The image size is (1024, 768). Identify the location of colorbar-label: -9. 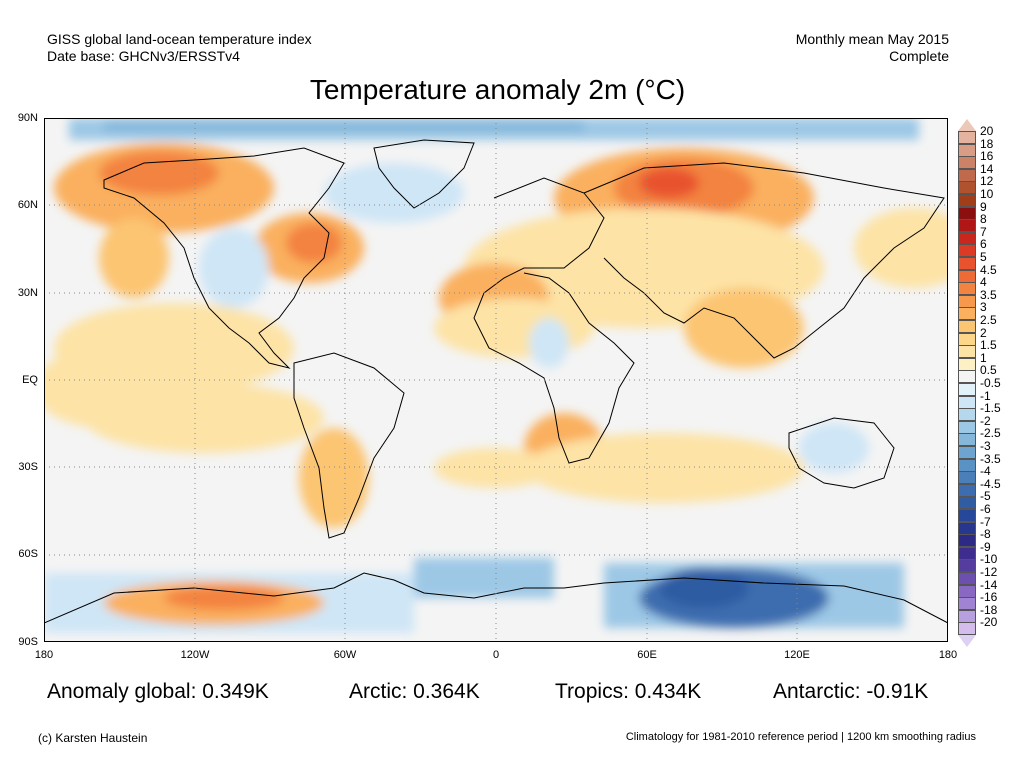
(985, 546).